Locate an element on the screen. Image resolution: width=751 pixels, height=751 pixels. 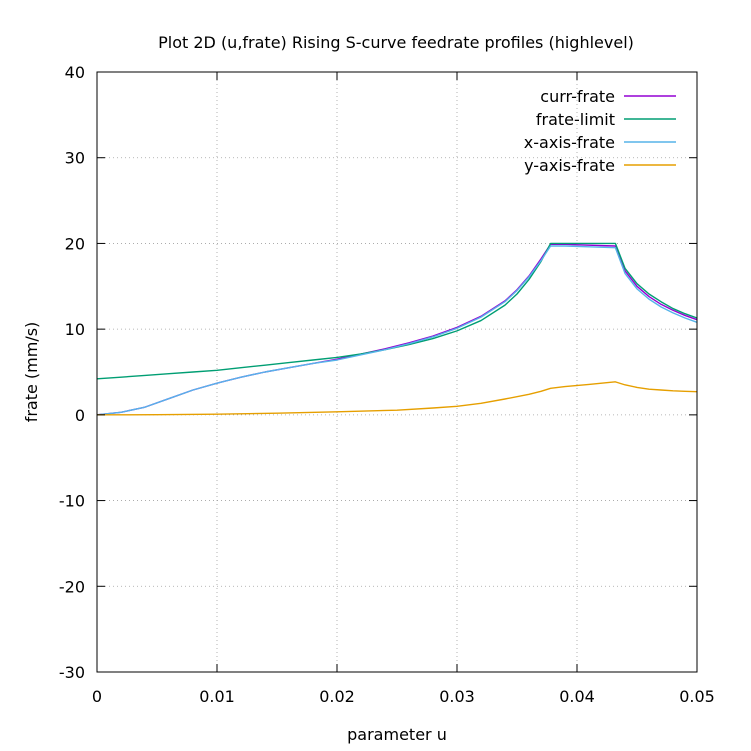
legend-label: x-axis-frate is located at coordinates (569, 142).